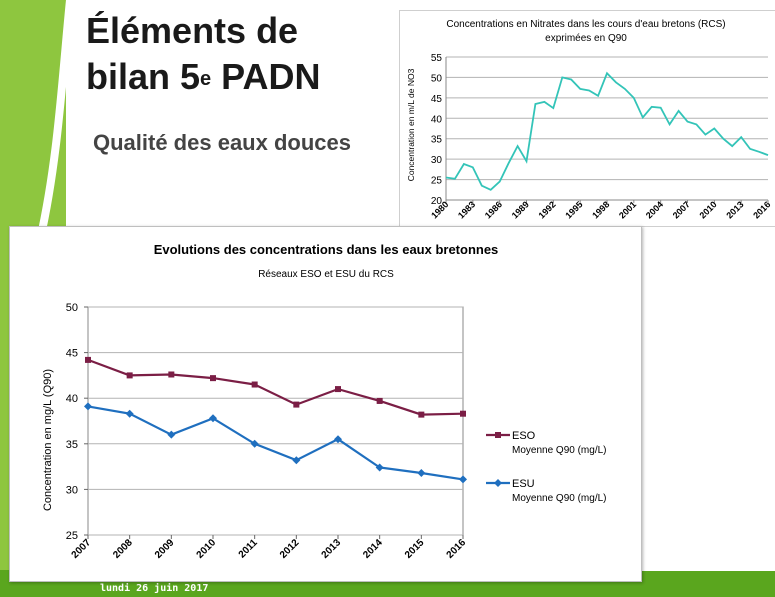 This screenshot has width=775, height=597. What do you see at coordinates (493, 209) in the screenshot?
I see `nitrate-xtick-label: 1986` at bounding box center [493, 209].